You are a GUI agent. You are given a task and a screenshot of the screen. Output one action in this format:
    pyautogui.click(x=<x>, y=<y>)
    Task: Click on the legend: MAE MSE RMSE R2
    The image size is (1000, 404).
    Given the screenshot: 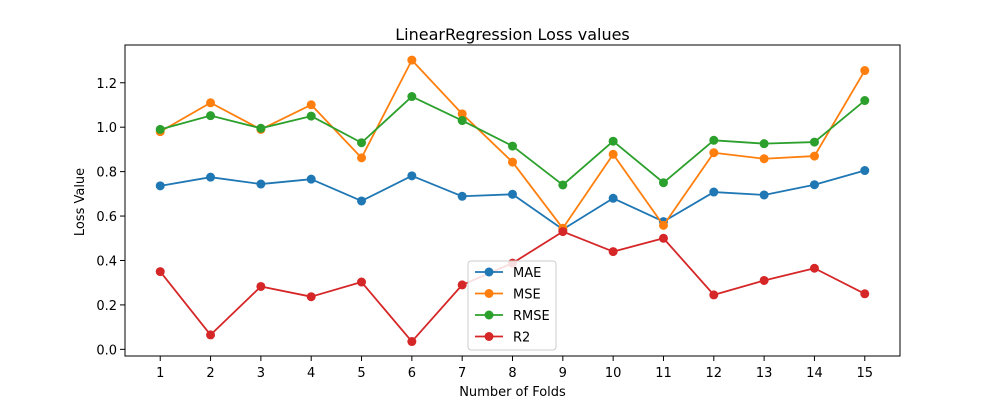 What is the action you would take?
    pyautogui.click(x=512, y=305)
    